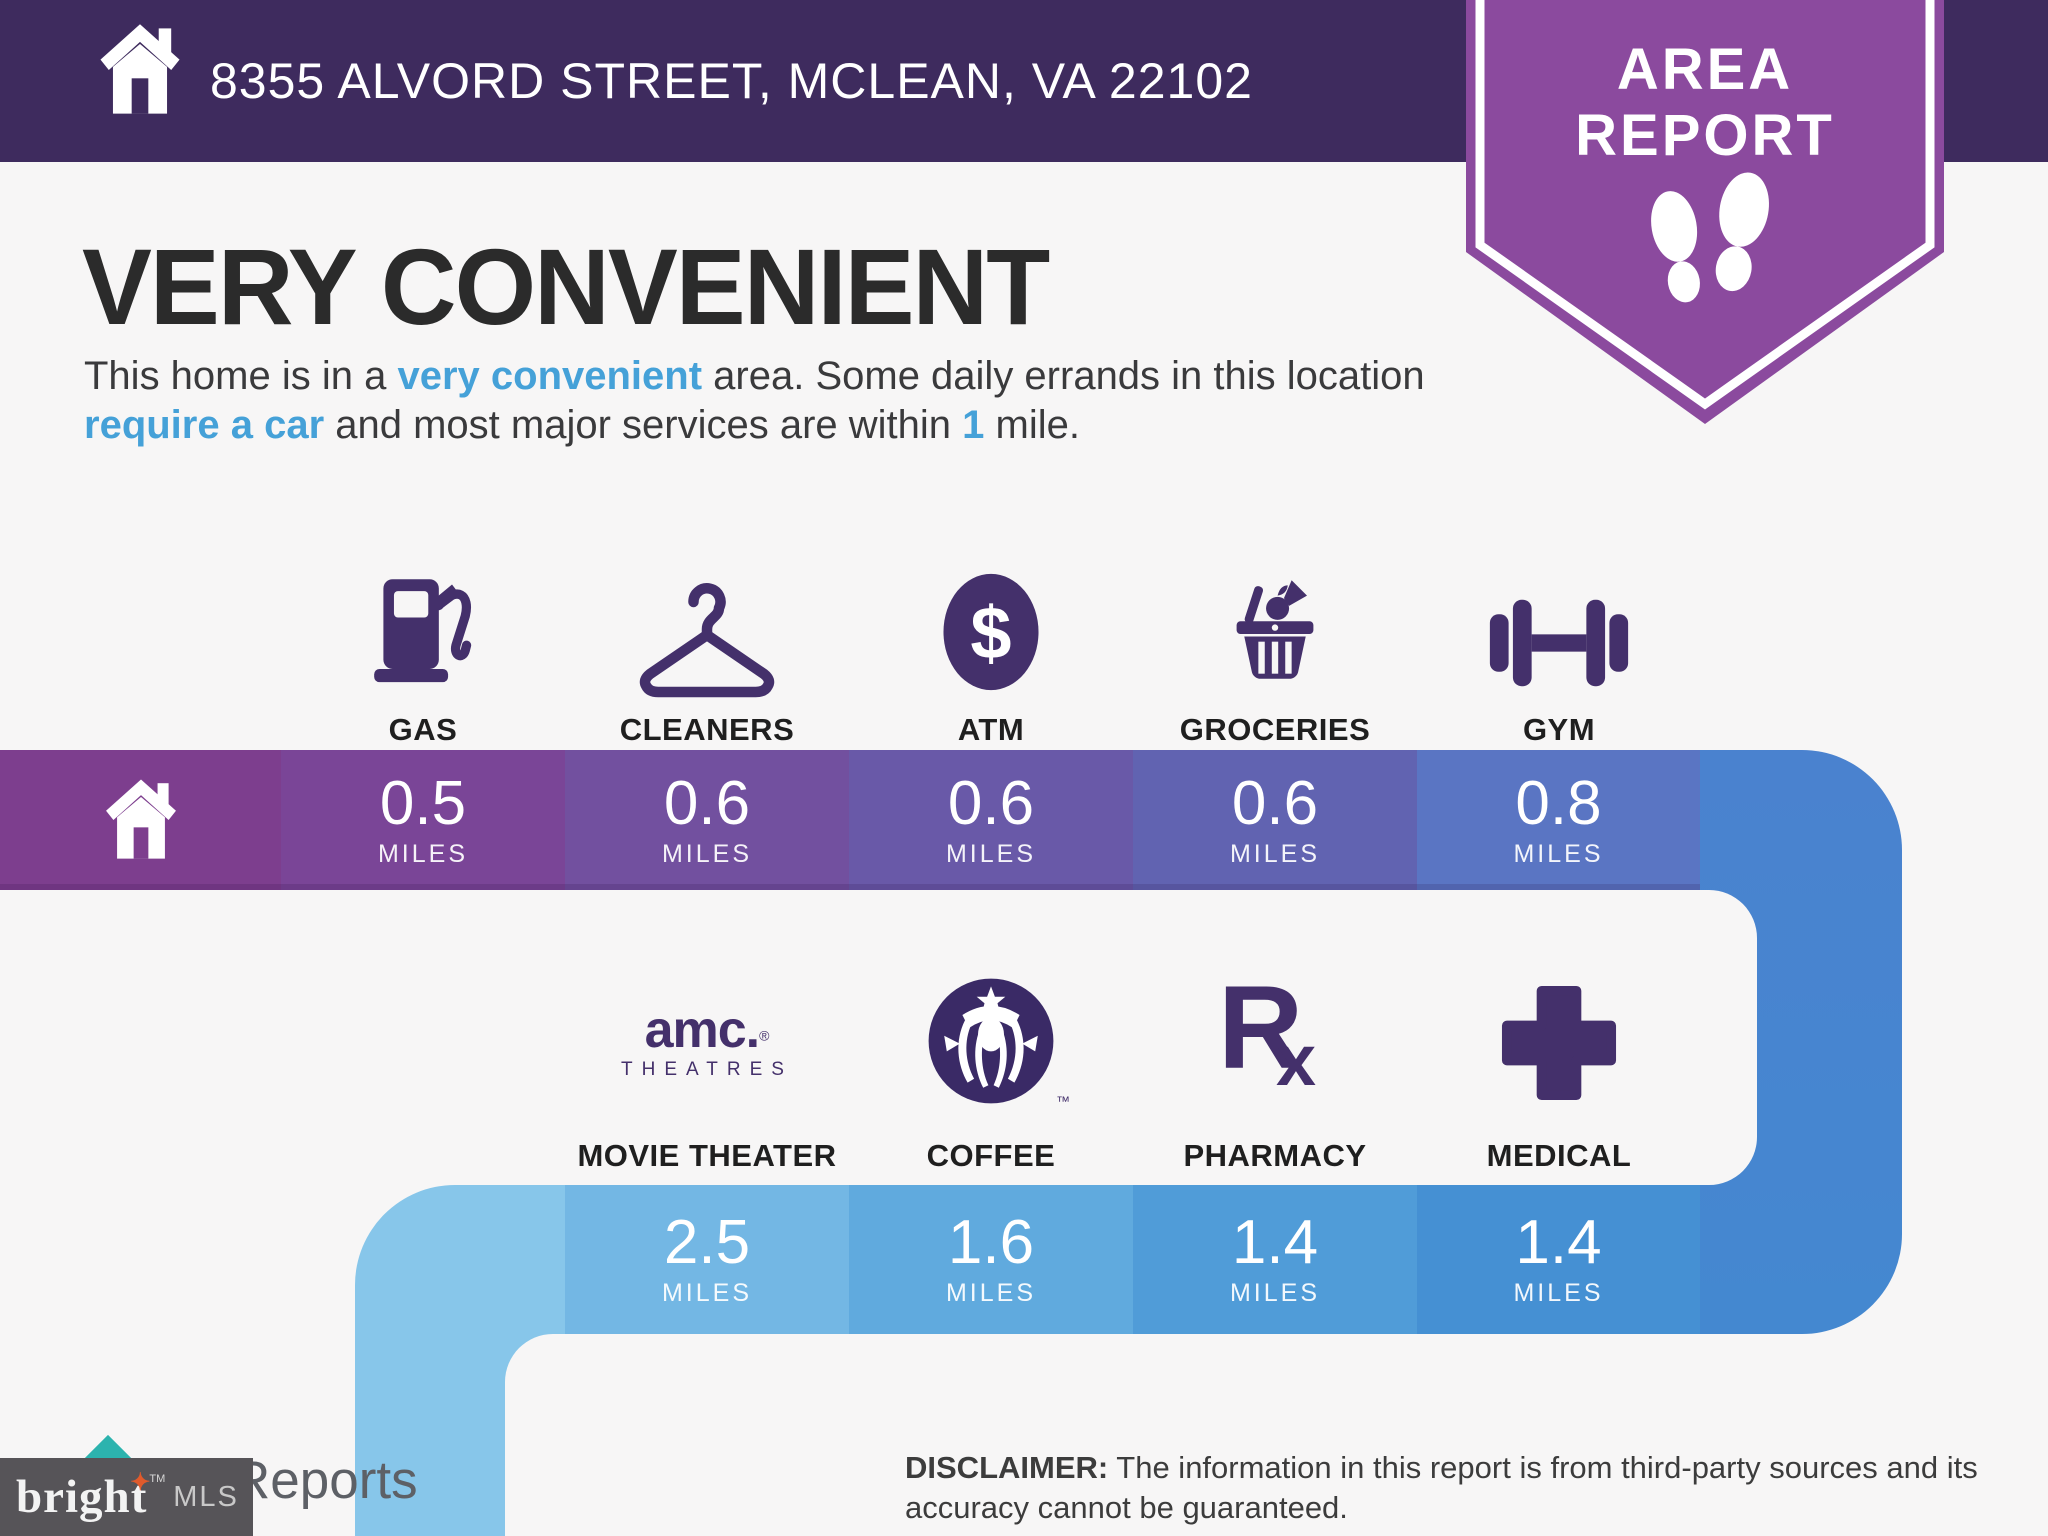  I want to click on category-cleaners: CLEANERS, so click(707, 644).